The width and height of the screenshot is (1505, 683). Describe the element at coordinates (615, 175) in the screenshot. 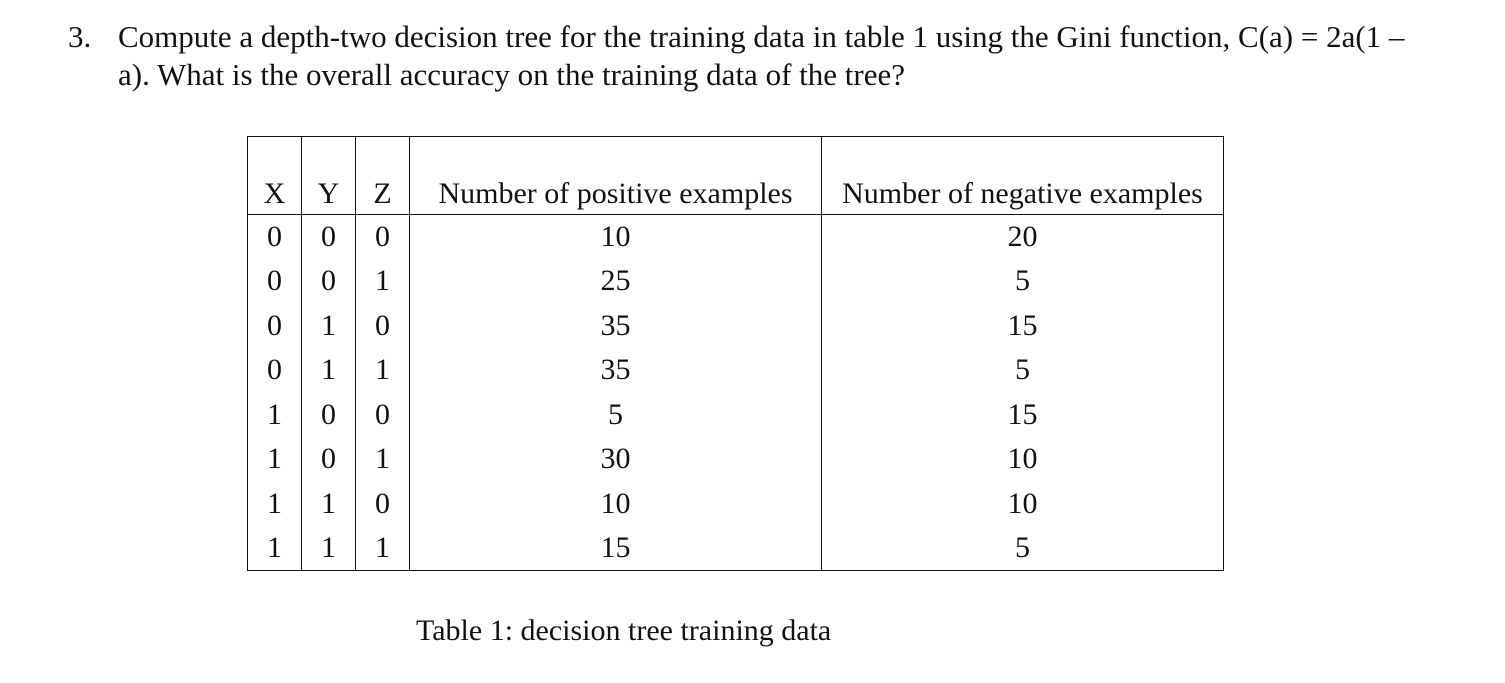

I see `header-positive: Number of positive examples` at that location.